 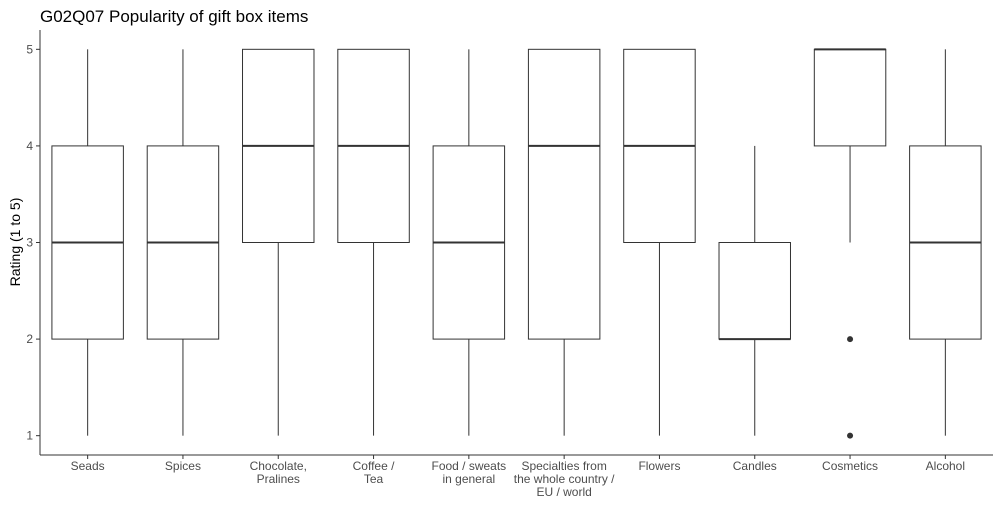 I want to click on x-tick-label: Coffee / Tea, so click(x=374, y=472).